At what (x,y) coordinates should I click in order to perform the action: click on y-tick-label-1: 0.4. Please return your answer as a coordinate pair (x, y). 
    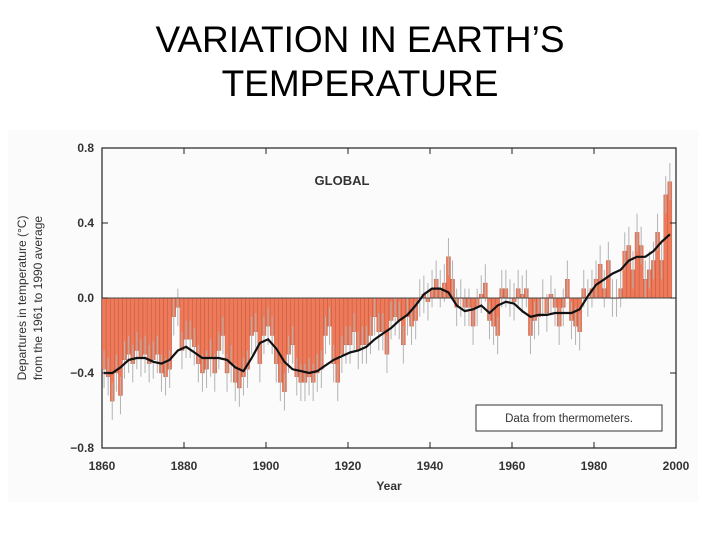
    Looking at the image, I should click on (85, 223).